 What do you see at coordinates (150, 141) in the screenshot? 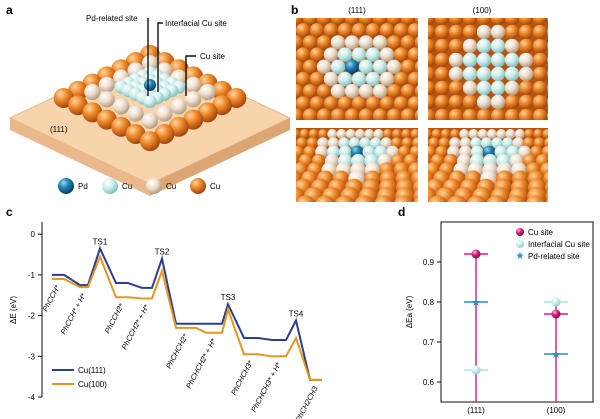
I see `cluster-atom-o` at bounding box center [150, 141].